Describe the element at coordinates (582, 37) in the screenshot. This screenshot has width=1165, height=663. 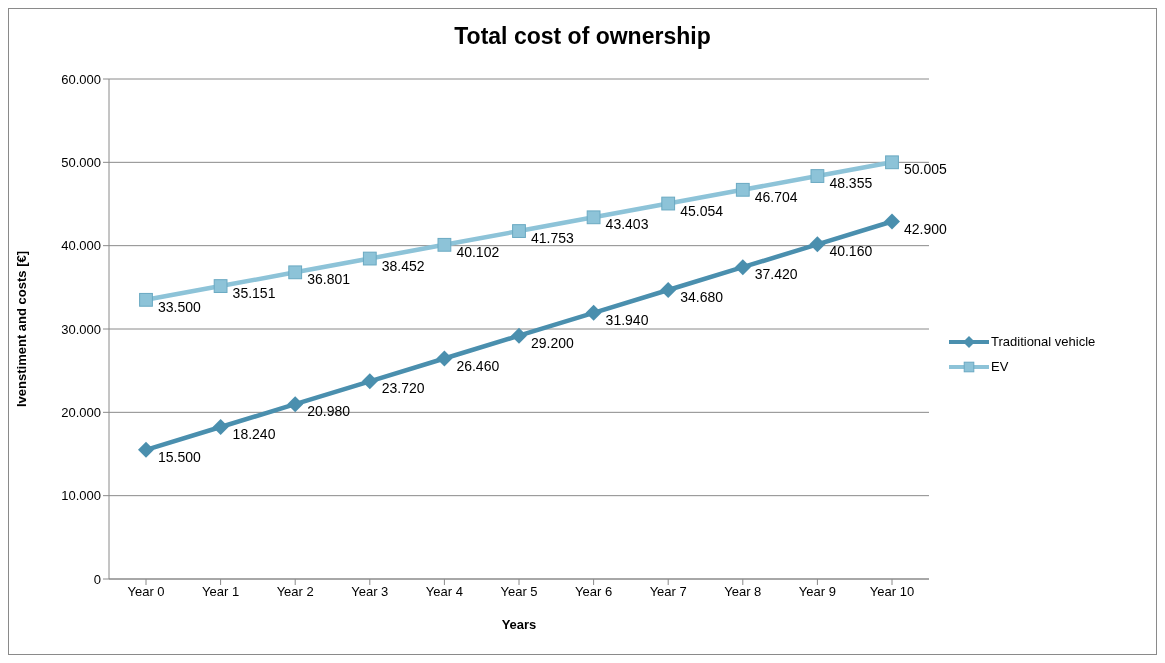
I see `chart-title: Total cost of ownership` at that location.